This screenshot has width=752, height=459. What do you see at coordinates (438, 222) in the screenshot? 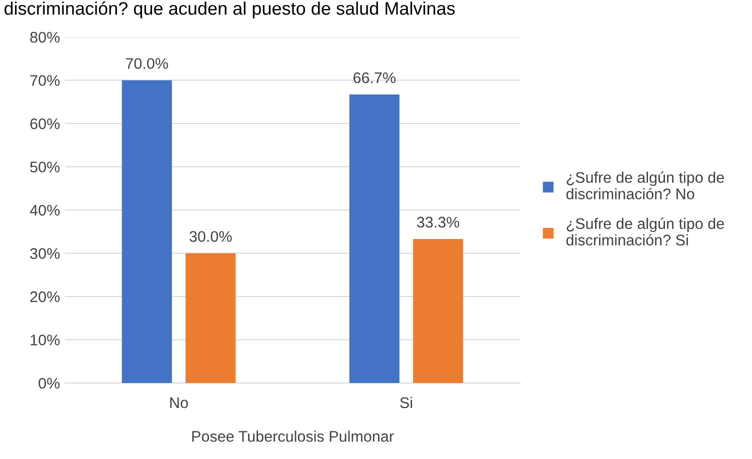
I see `data-label: 33.3%` at bounding box center [438, 222].